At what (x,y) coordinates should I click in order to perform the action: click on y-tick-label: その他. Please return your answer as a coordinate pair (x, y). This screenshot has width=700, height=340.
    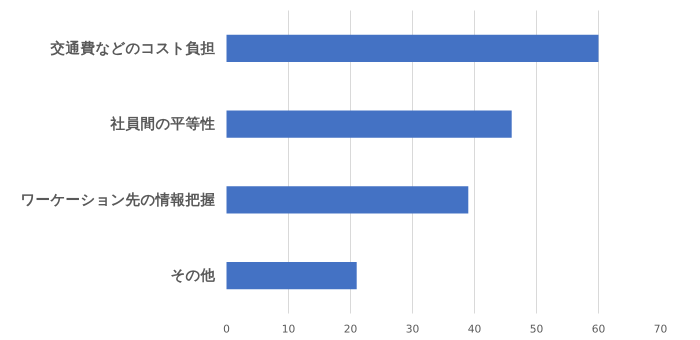
    Looking at the image, I should click on (193, 275).